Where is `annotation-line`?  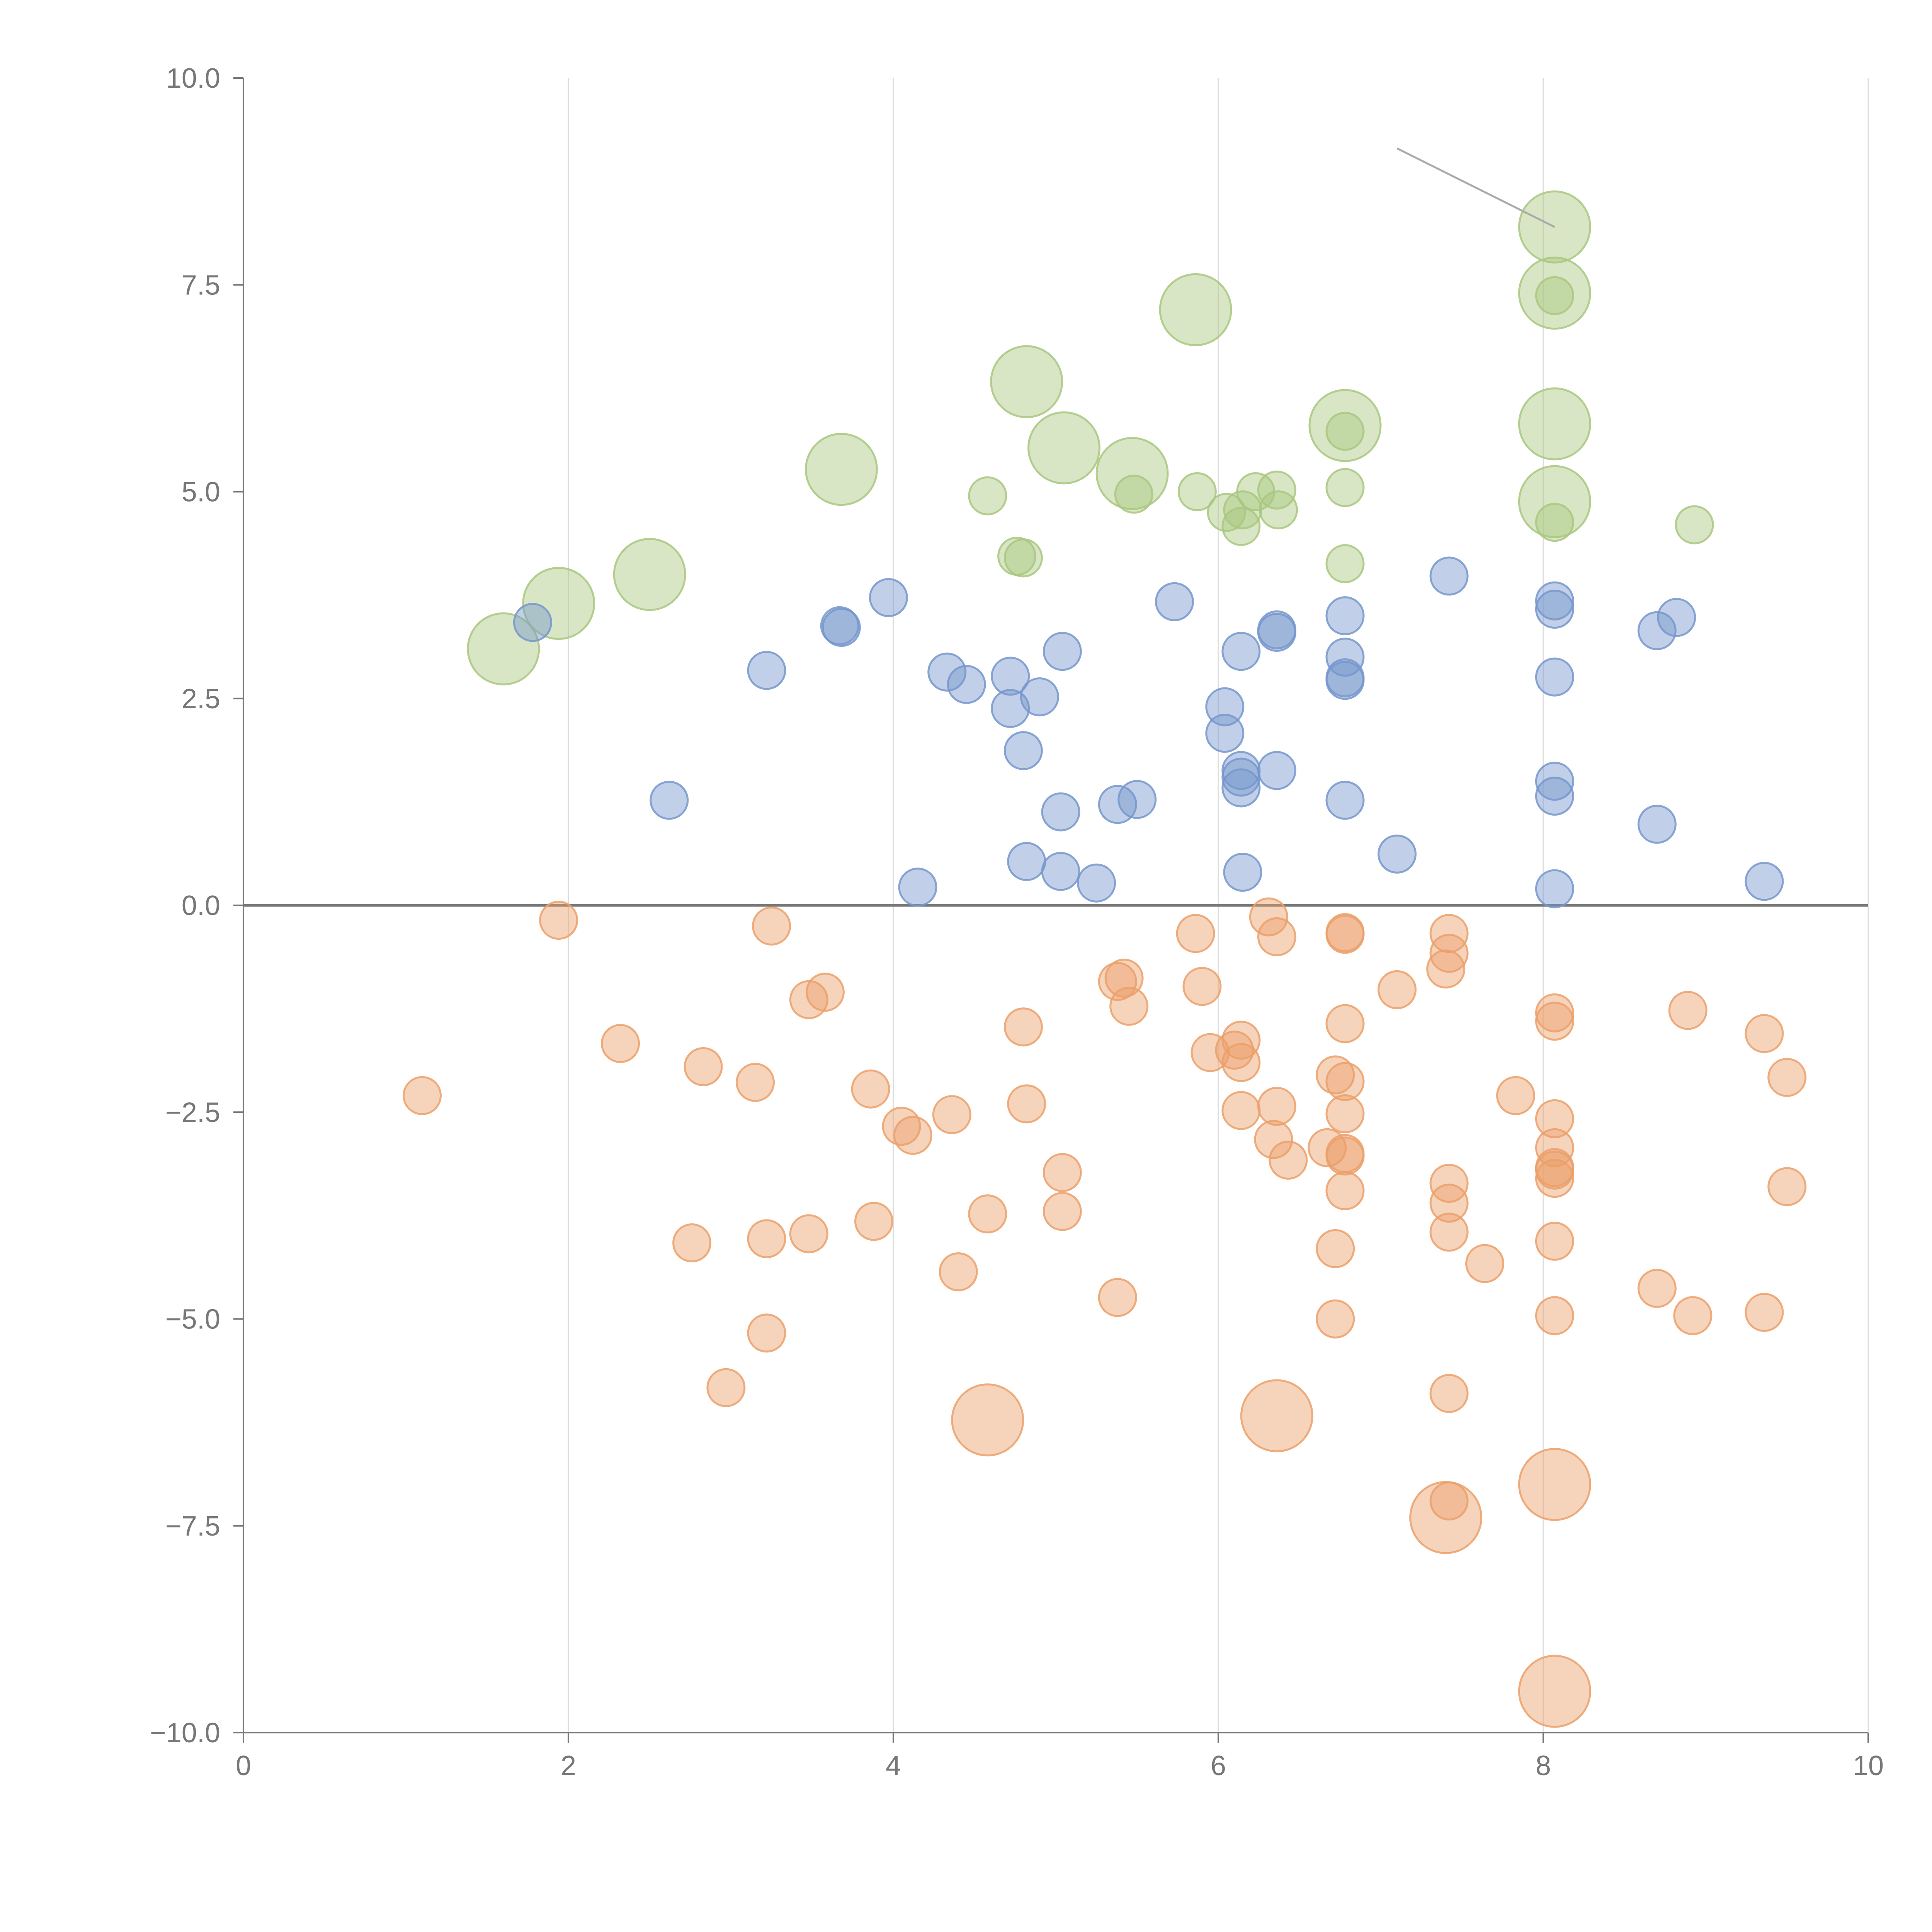 annotation-line is located at coordinates (1476, 188).